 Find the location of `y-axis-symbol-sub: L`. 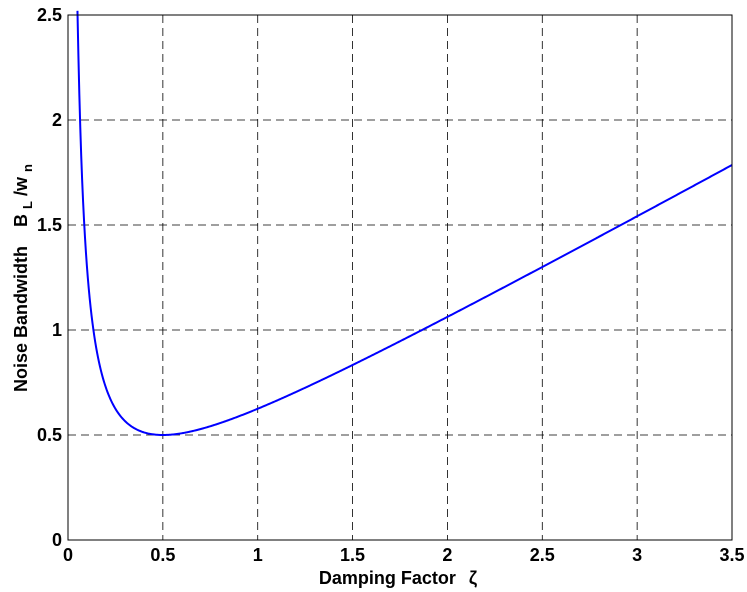

y-axis-symbol-sub: L is located at coordinates (27, 205).